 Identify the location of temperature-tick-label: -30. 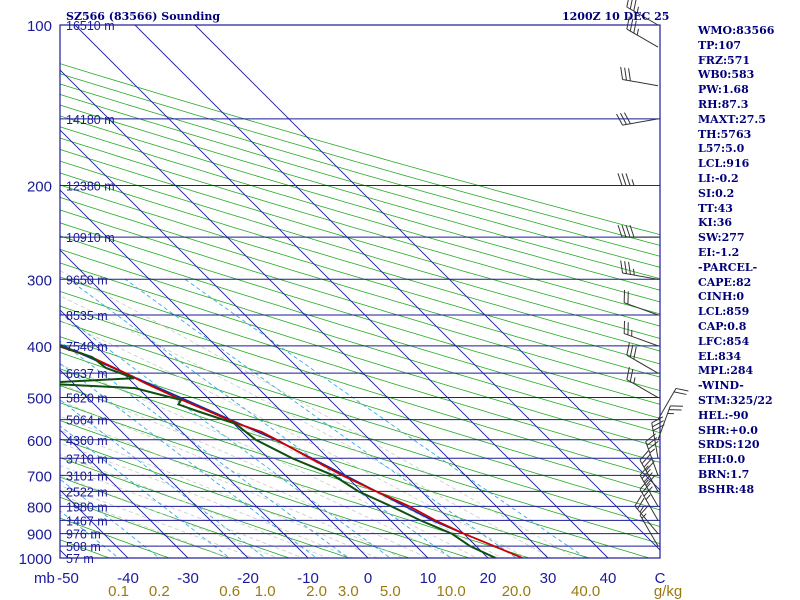
(188, 578).